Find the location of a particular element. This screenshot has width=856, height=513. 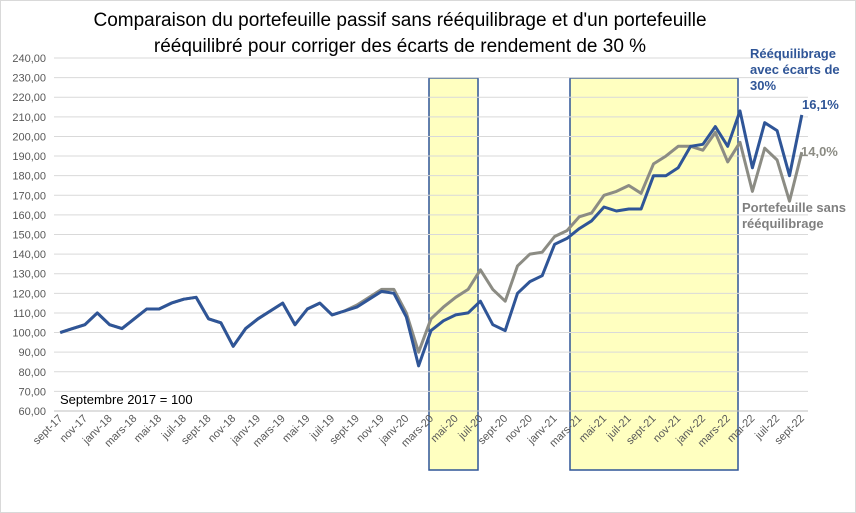

y-tick-label: 160,00 is located at coordinates (29, 216).